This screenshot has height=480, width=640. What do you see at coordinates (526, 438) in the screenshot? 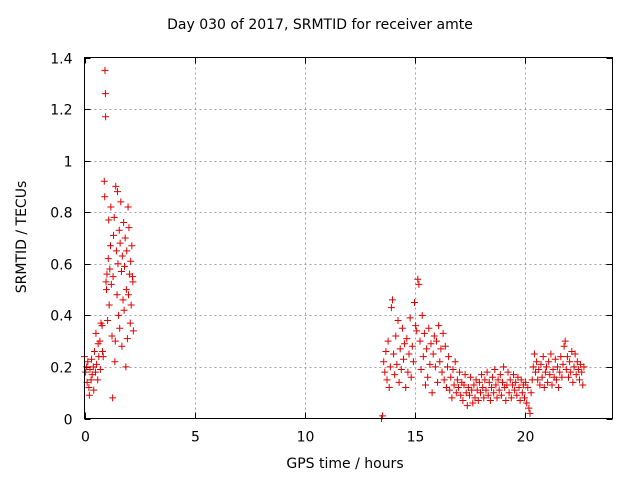
I see `x-tick-label: 20` at bounding box center [526, 438].